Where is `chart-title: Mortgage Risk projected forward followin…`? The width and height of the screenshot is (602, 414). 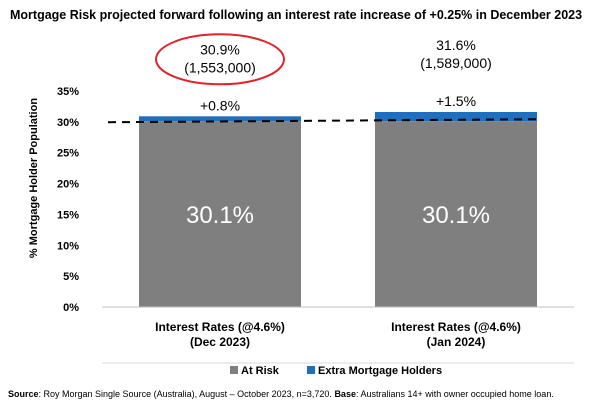 chart-title: Mortgage Risk projected forward followin… is located at coordinates (296, 15).